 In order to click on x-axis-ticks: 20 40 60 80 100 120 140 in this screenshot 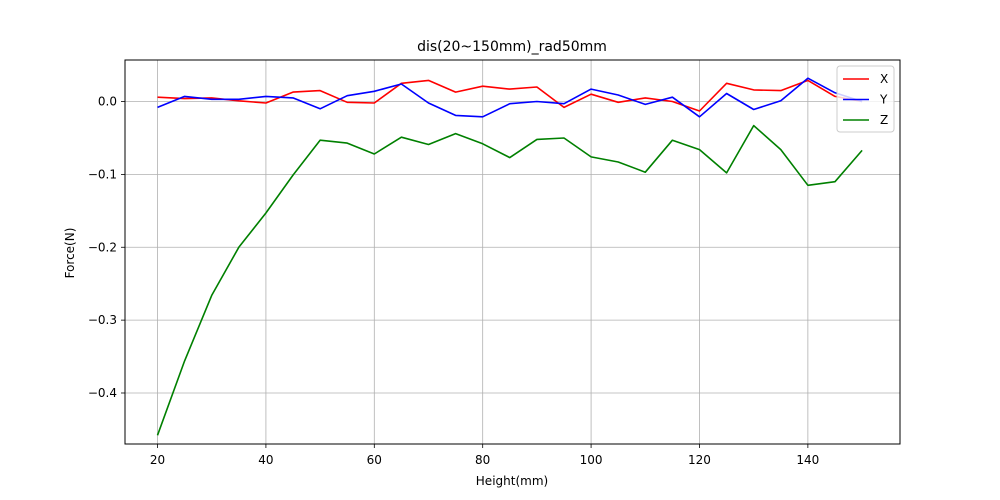, I will do `click(484, 455)`.